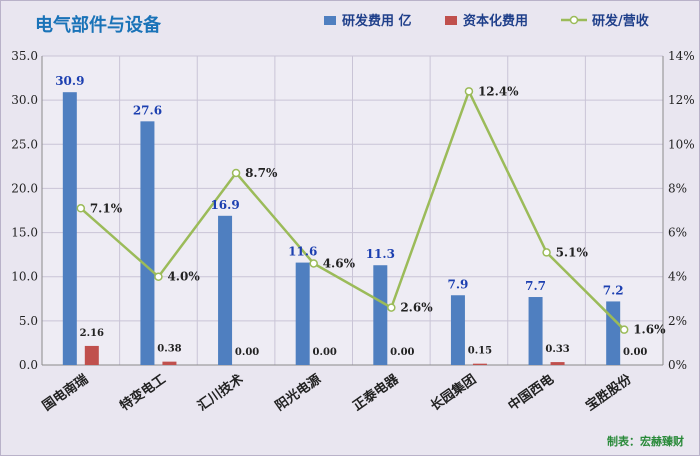 This screenshot has height=456, width=700. I want to click on x-category-label: 长园集团, so click(453, 392).